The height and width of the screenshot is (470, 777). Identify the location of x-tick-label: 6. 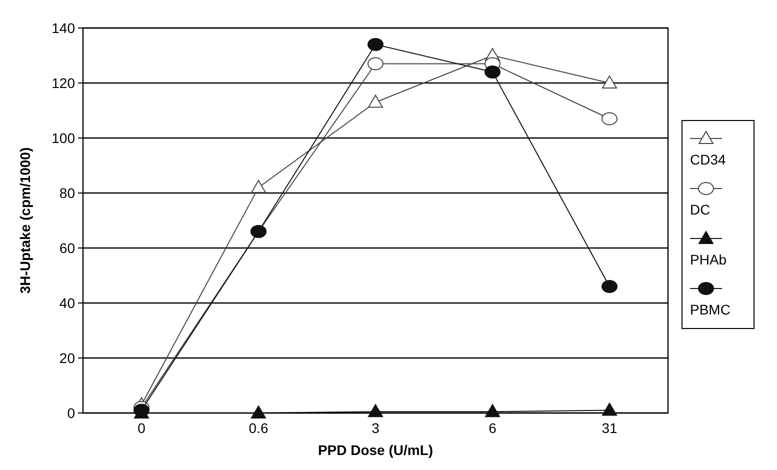
(492, 428).